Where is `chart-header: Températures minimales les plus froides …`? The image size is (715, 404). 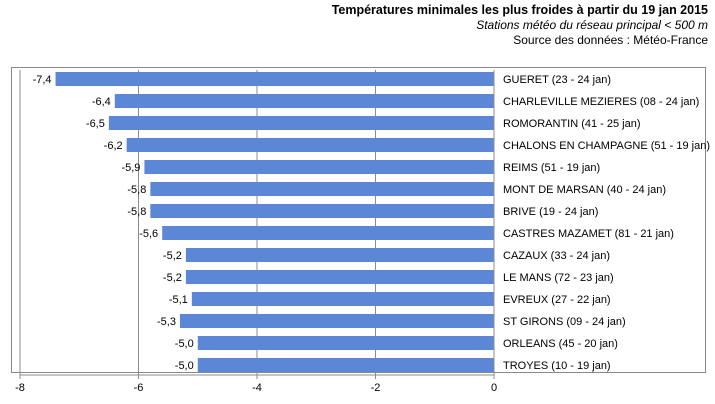 chart-header: Températures minimales les plus froides … is located at coordinates (520, 25).